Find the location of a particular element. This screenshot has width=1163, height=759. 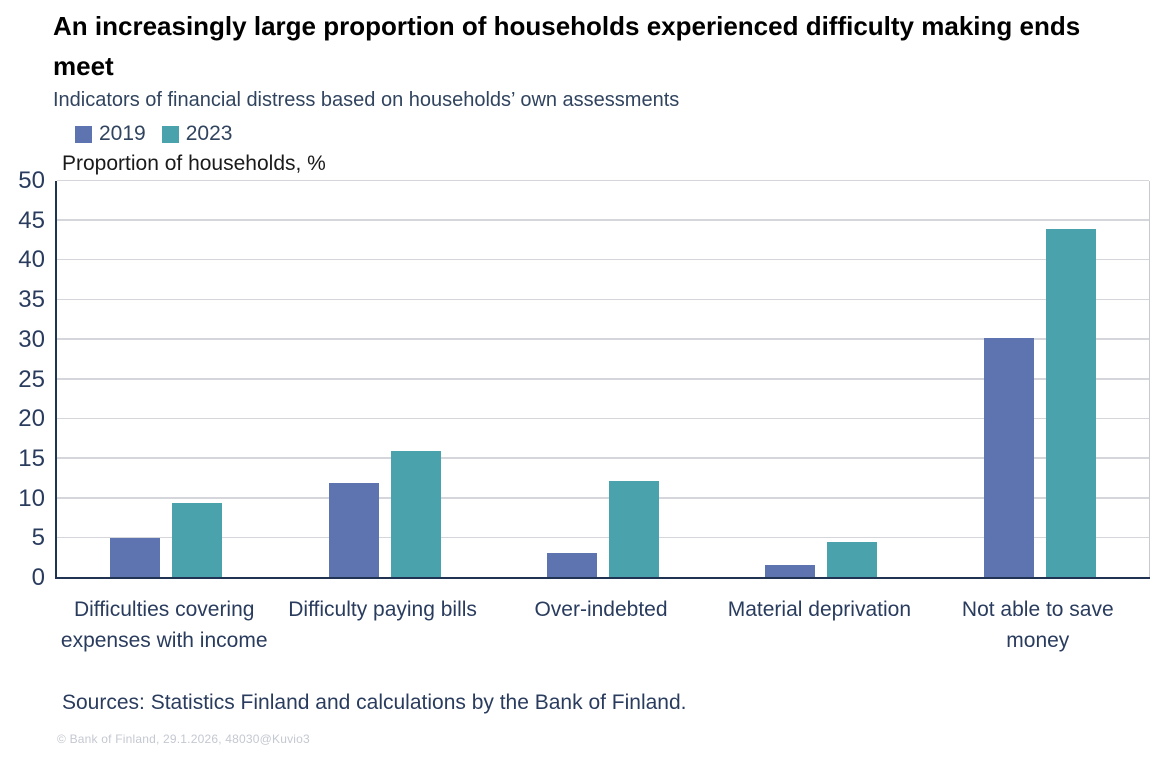

legend-item-2019: 2019 is located at coordinates (110, 134).